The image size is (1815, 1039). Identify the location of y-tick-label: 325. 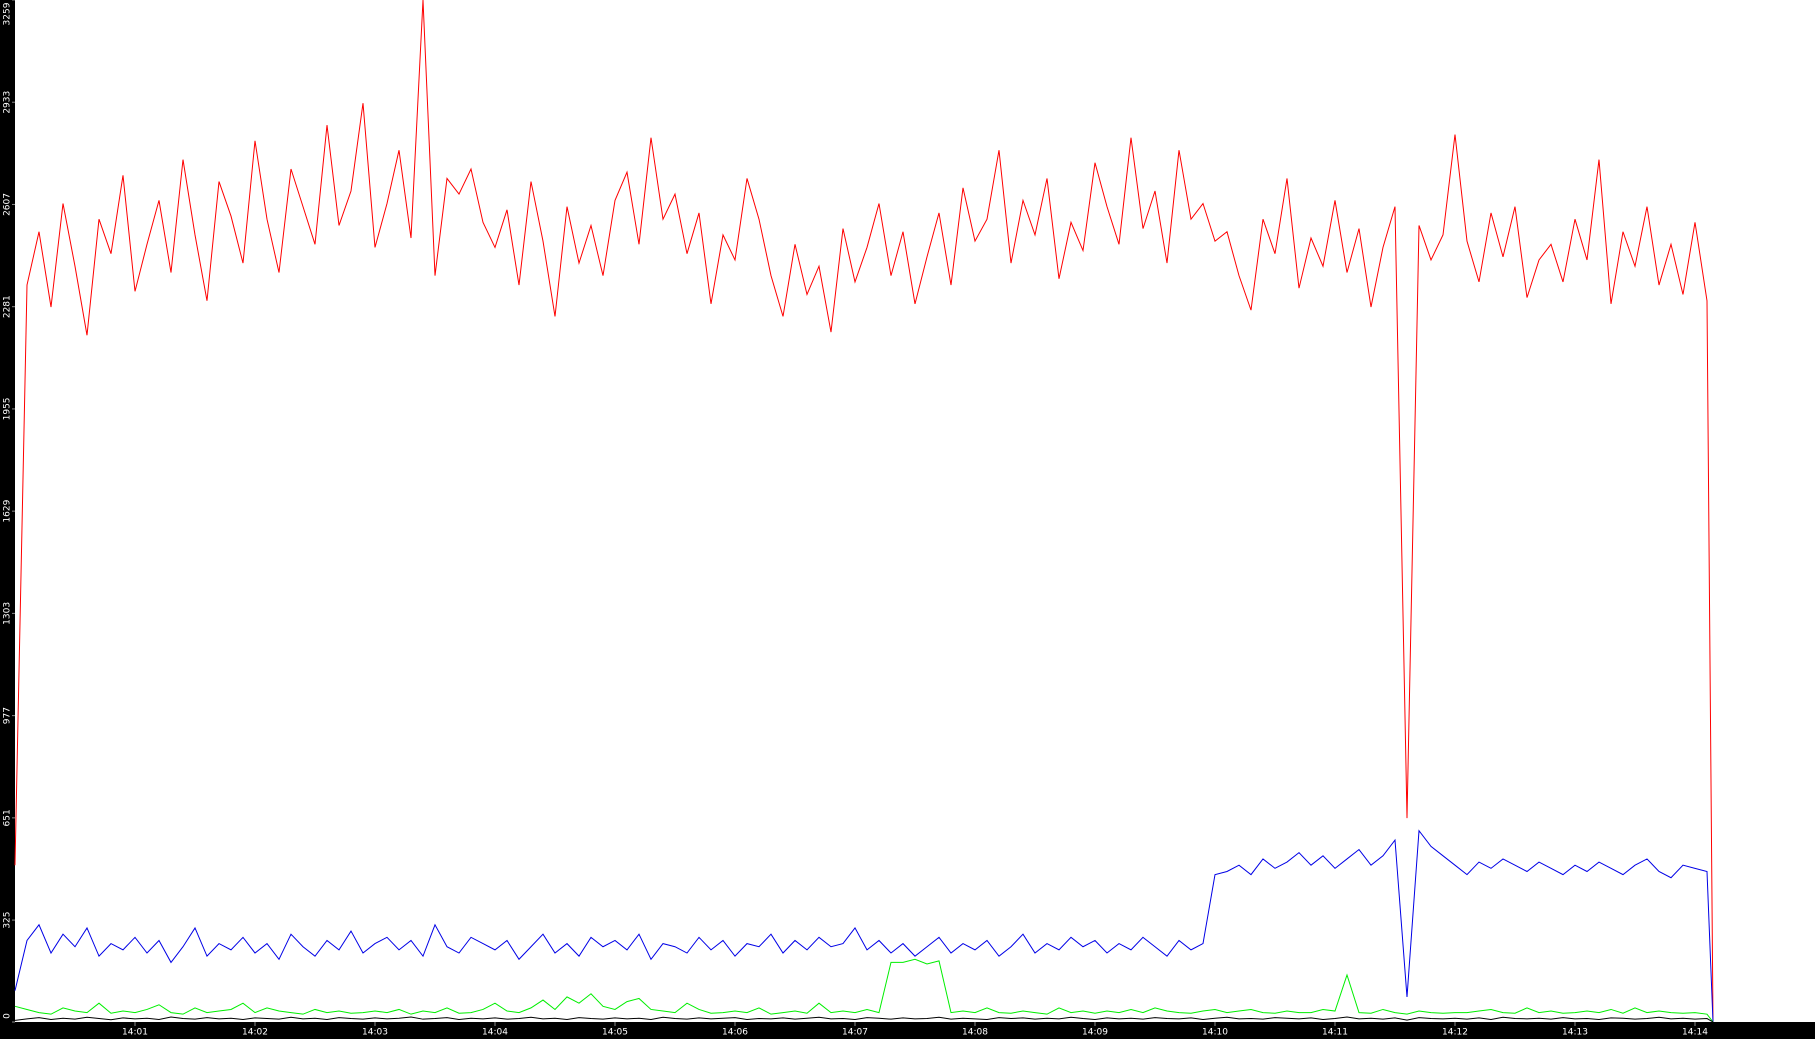
(8, 919).